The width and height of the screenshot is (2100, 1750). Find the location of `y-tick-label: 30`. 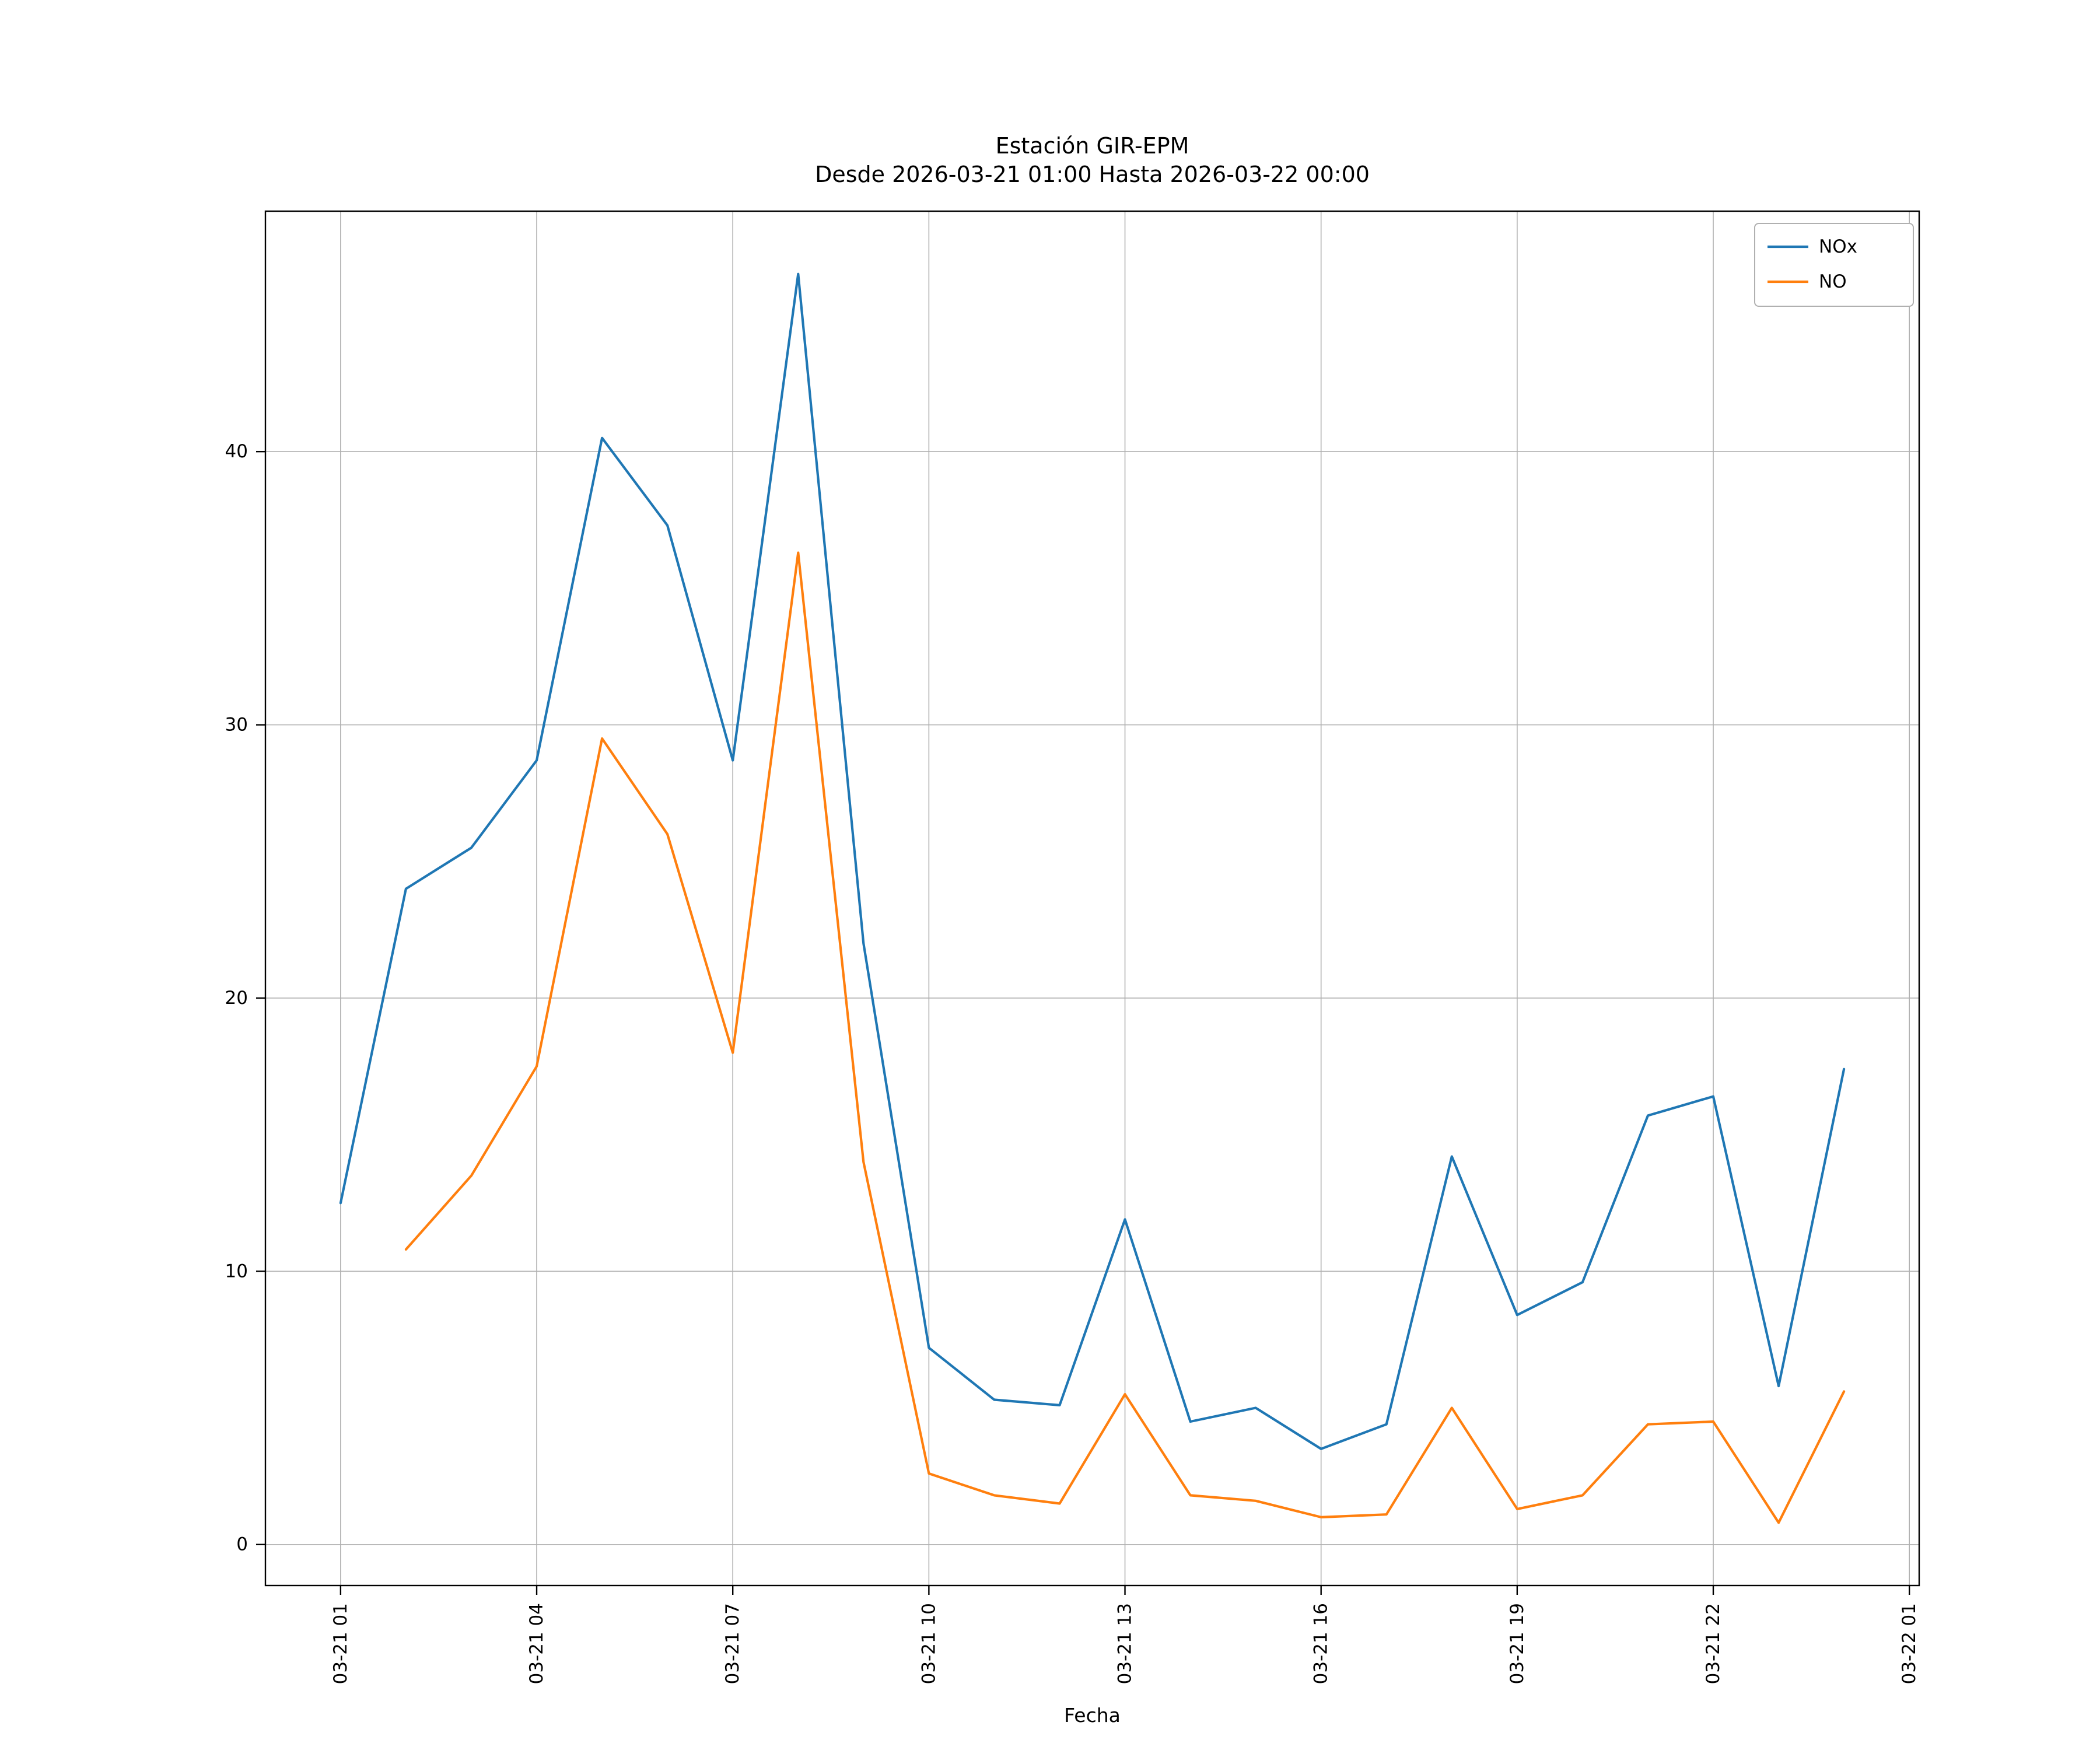

y-tick-label: 30 is located at coordinates (236, 725).